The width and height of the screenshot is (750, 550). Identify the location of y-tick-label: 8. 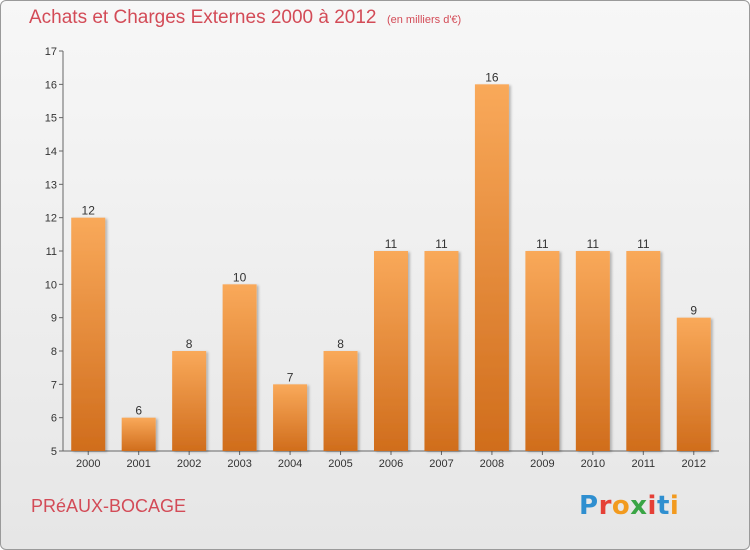
(54, 352).